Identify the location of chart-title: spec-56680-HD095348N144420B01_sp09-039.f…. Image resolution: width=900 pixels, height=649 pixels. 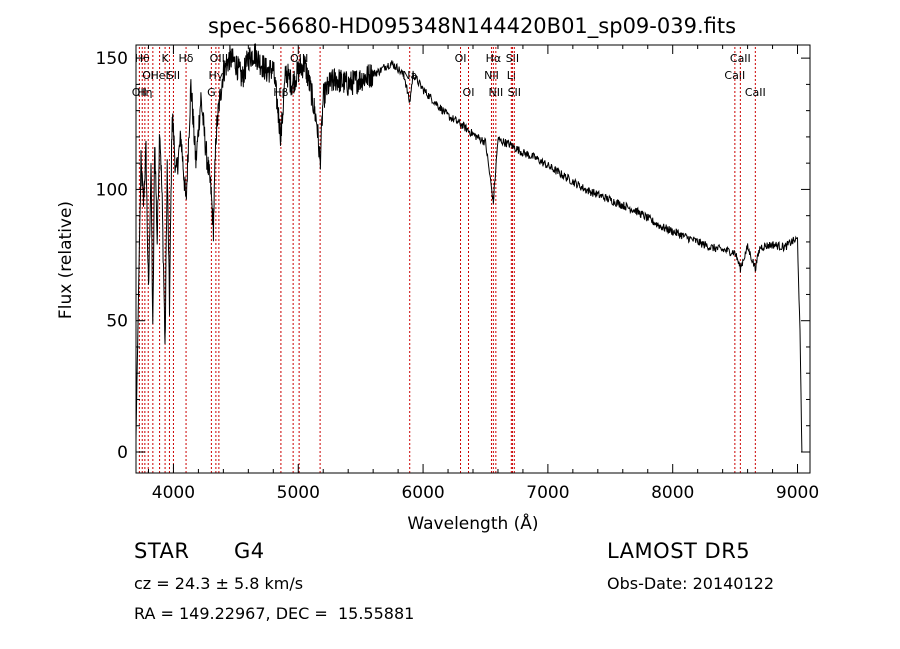
(472, 26).